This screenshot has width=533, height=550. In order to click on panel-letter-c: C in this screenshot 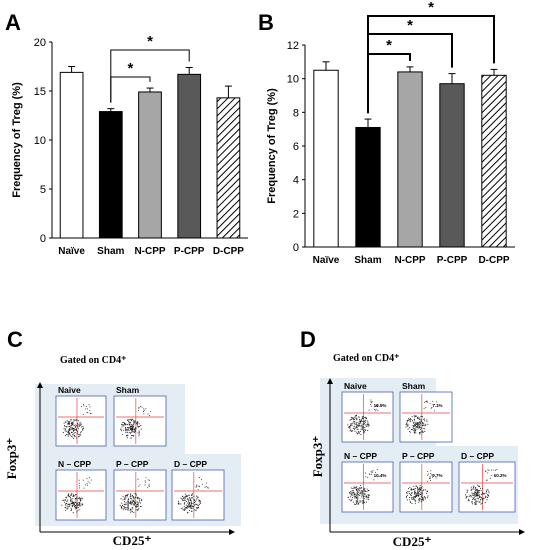, I will do `click(15, 339)`.